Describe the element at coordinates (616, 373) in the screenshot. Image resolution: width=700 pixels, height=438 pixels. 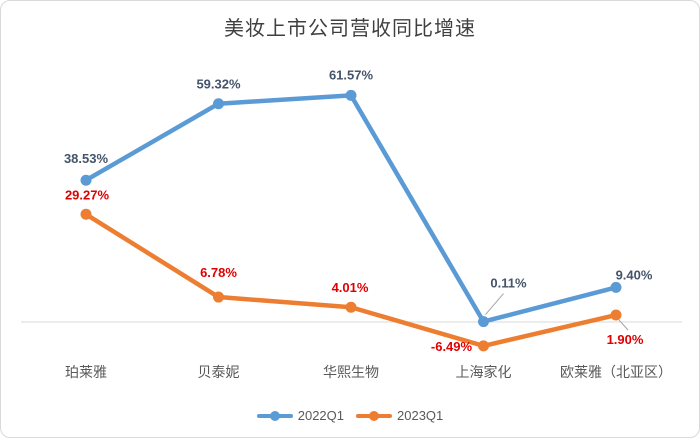
I see `category-label: 欧莱雅（北亚区）` at that location.